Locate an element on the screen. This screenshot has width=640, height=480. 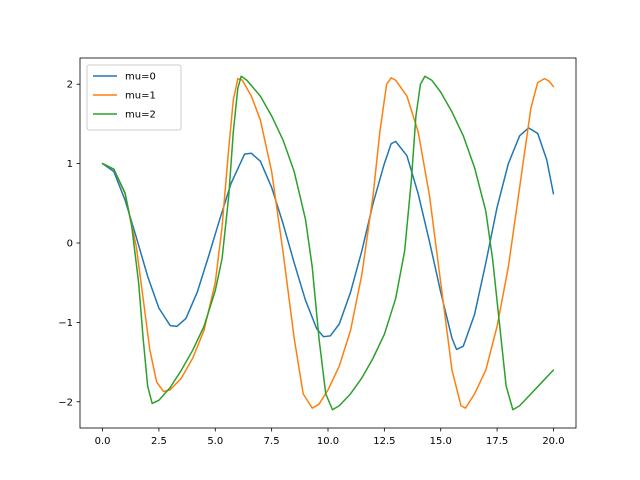
y-tick-label: 1 is located at coordinates (70, 164).